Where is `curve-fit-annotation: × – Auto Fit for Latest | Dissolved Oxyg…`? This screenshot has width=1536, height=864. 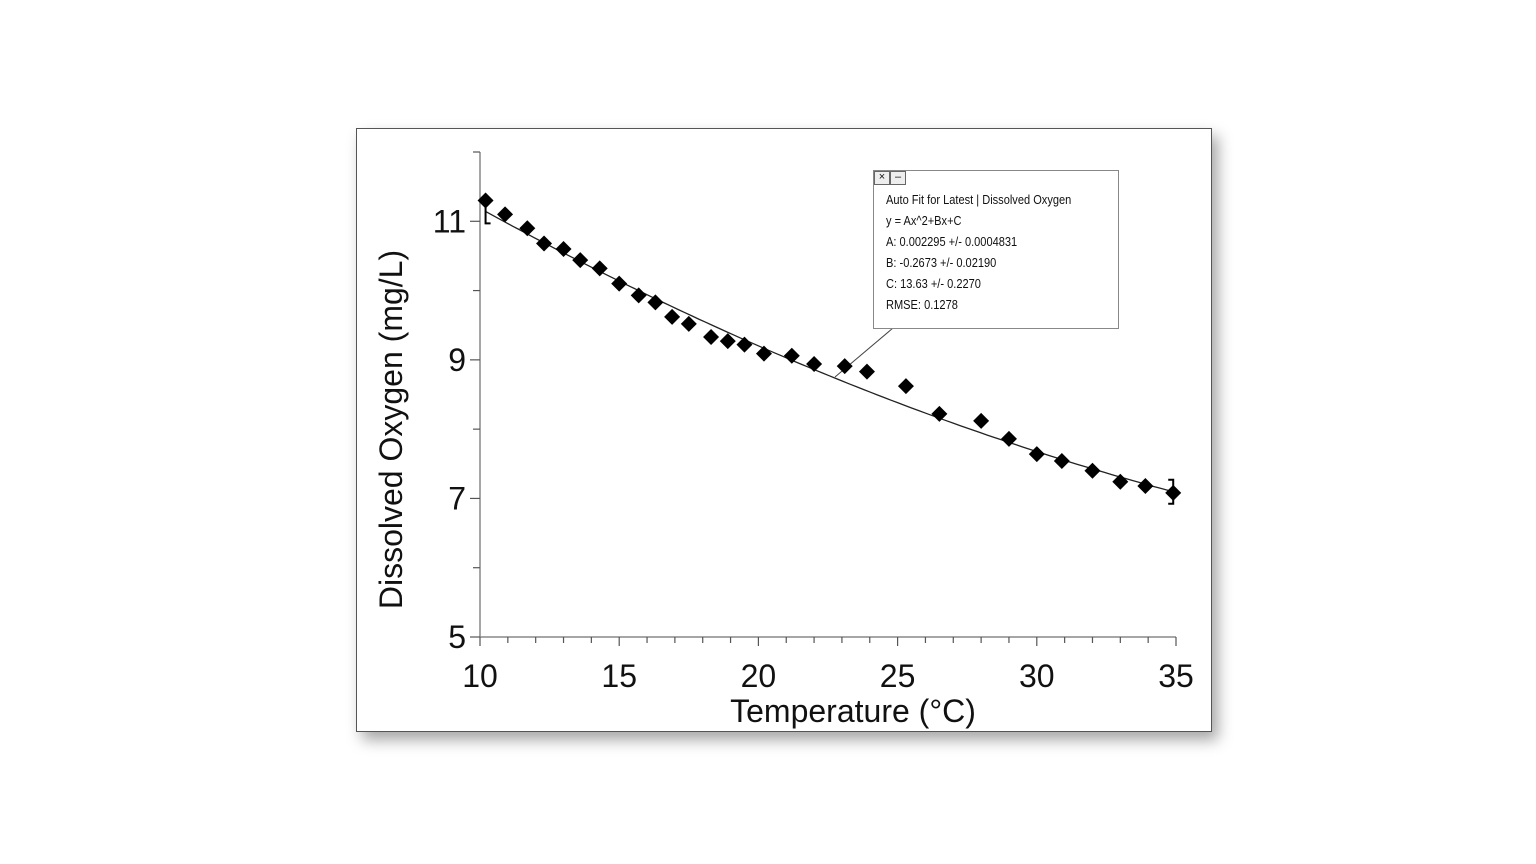 curve-fit-annotation: × – Auto Fit for Latest | Dissolved Oxyg… is located at coordinates (996, 249).